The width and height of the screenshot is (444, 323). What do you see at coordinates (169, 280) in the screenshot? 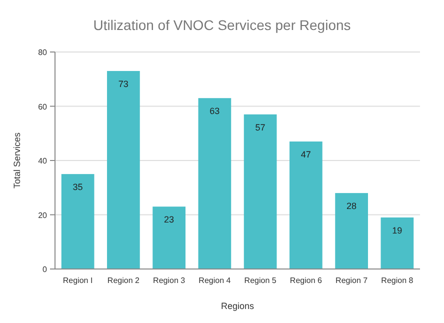
I see `x-tick-label: Region 3` at bounding box center [169, 280].